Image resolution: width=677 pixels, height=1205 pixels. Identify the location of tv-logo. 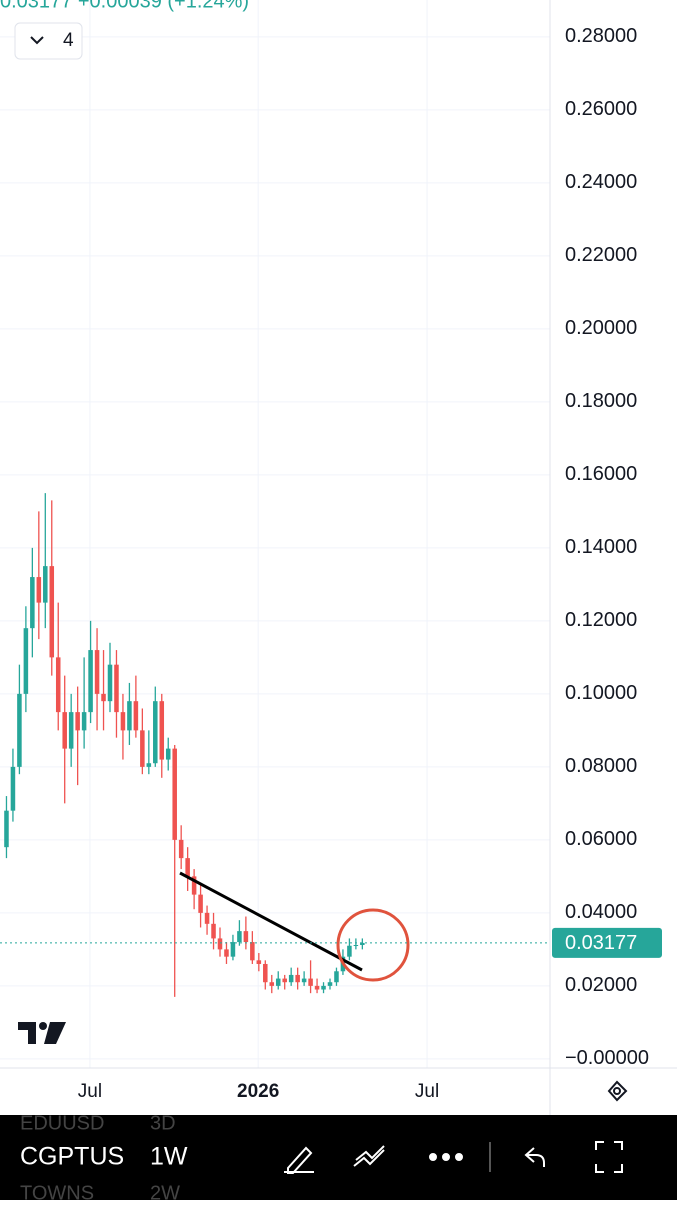
(42, 1033).